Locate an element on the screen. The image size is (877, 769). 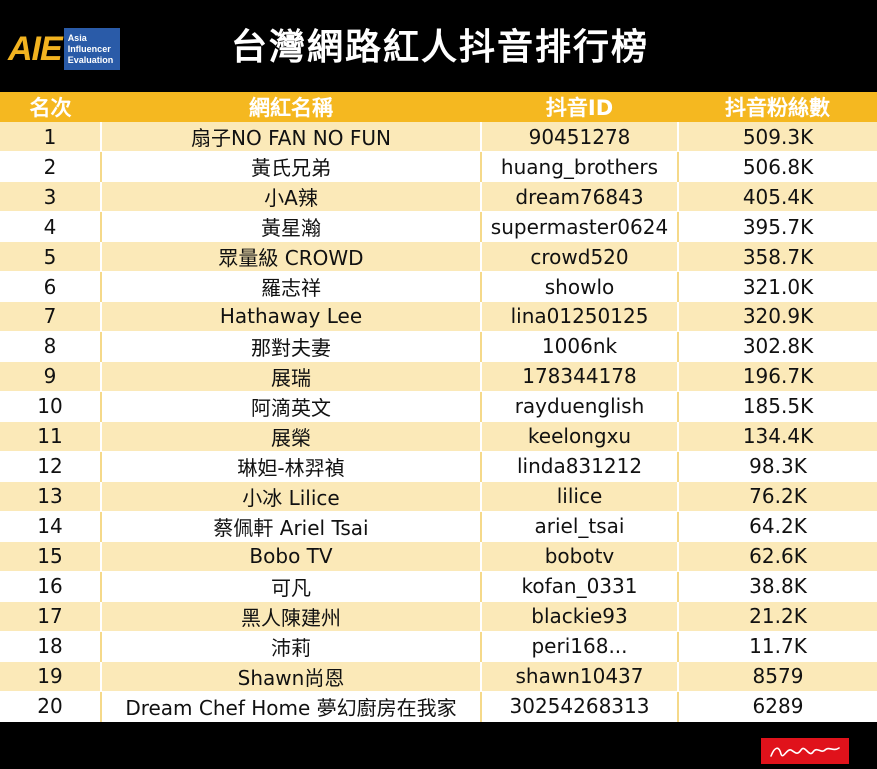
douyin-id-cell: supermaster0624 is located at coordinates (580, 226).